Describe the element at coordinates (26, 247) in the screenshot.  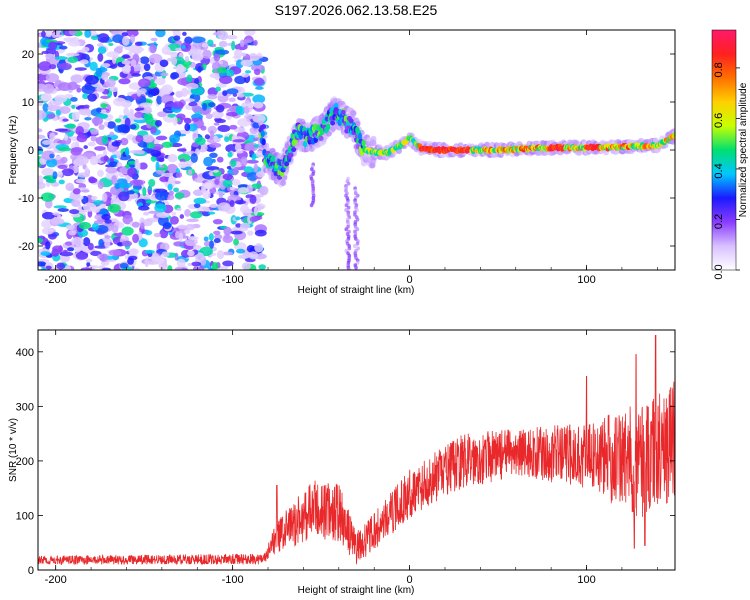
I see `spectrogram-ytick-label: -20` at that location.